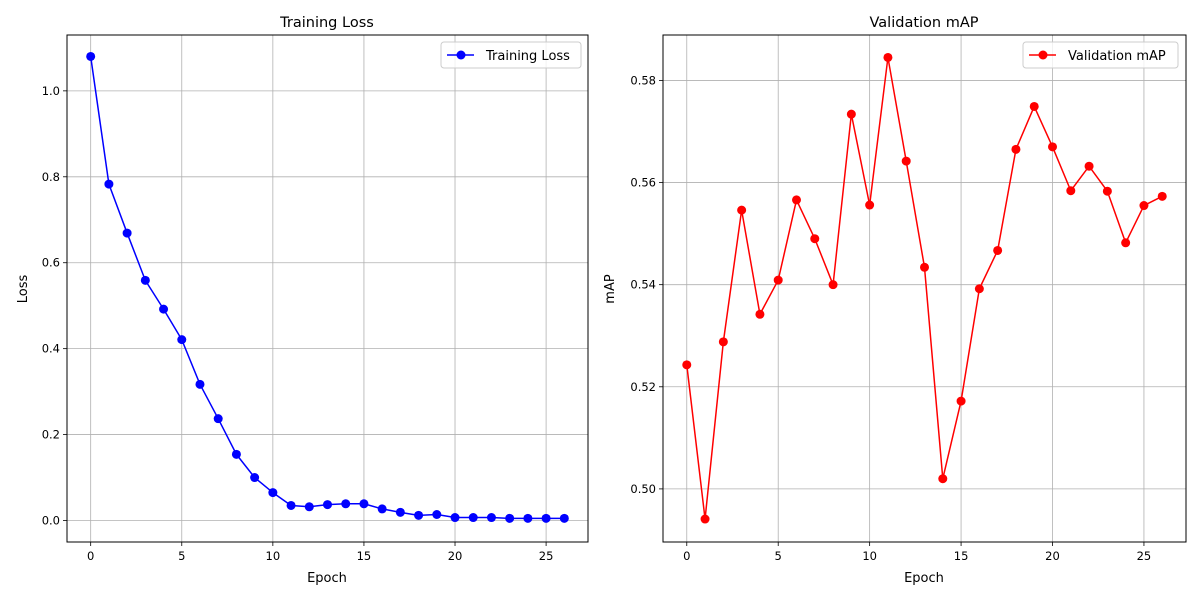 The image size is (1200, 600). Describe the element at coordinates (527, 56) in the screenshot. I see `legend-label: Training Loss` at that location.